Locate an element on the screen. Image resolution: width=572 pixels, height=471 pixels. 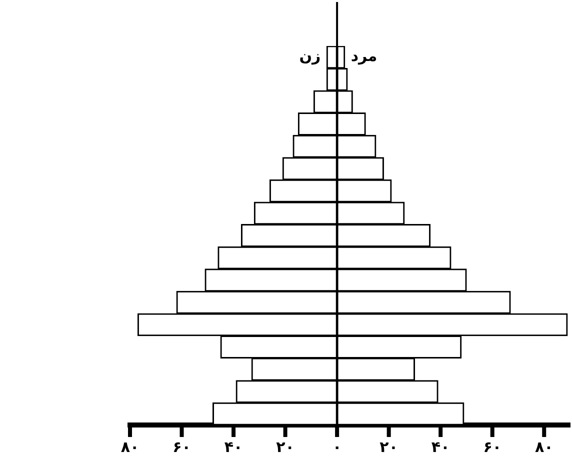
series-label: زن is located at coordinates (310, 56).